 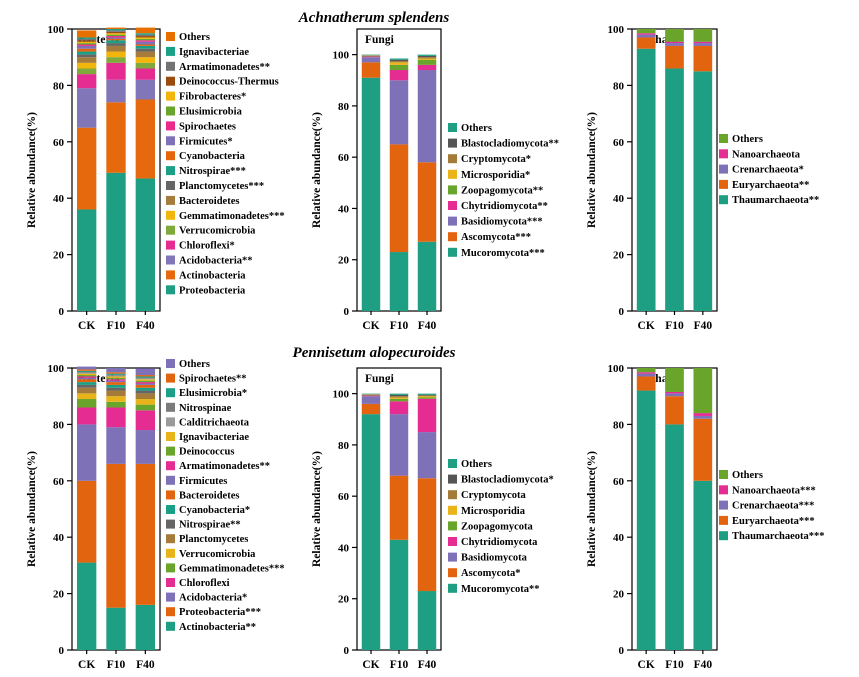 What do you see at coordinates (214, 422) in the screenshot?
I see `legend-label: Calditrichaeota` at bounding box center [214, 422].